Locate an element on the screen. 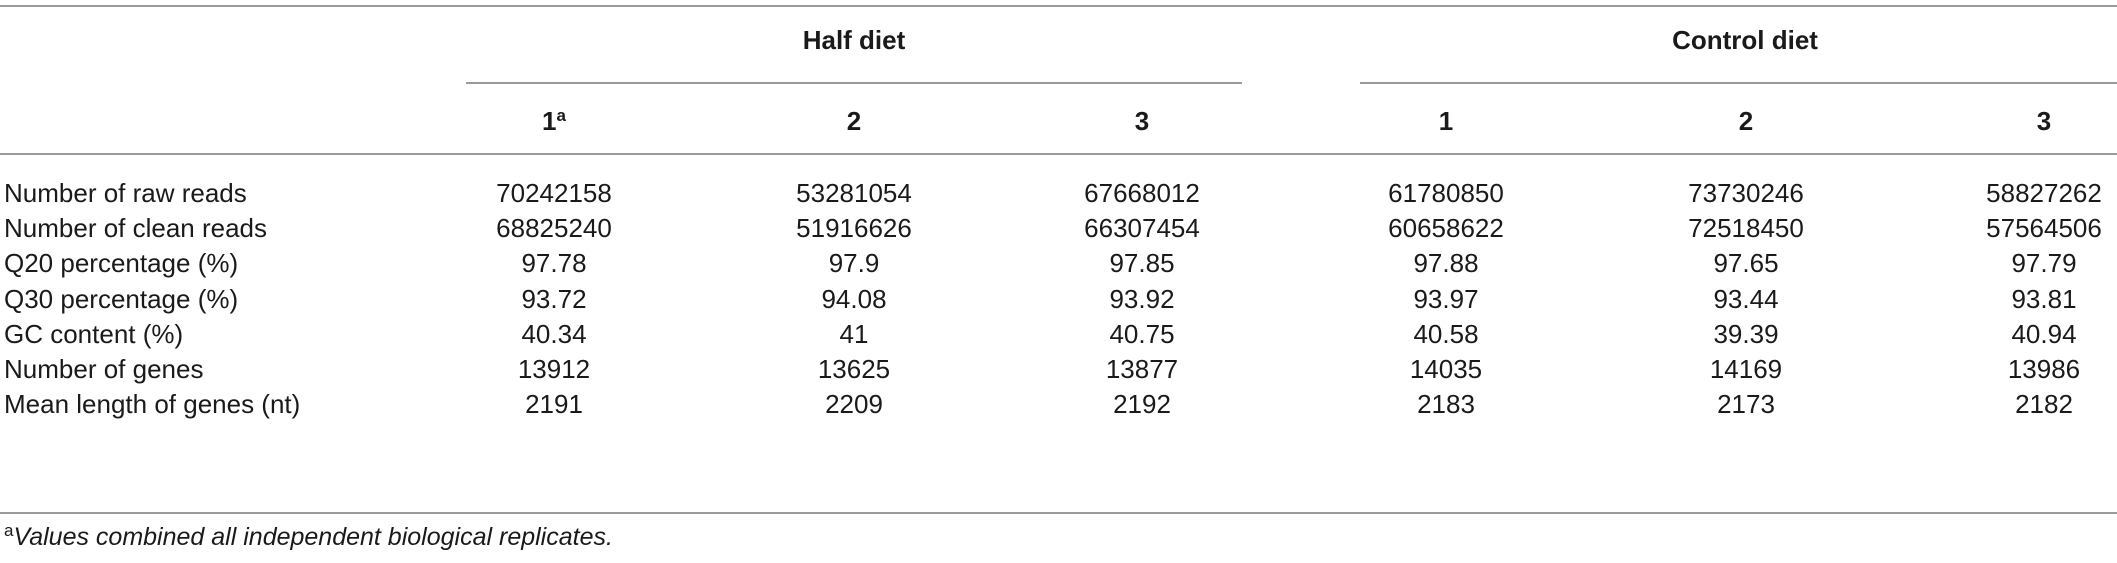 Image resolution: width=2117 pixels, height=563 pixels. table-cell: 94.08 is located at coordinates (854, 299).